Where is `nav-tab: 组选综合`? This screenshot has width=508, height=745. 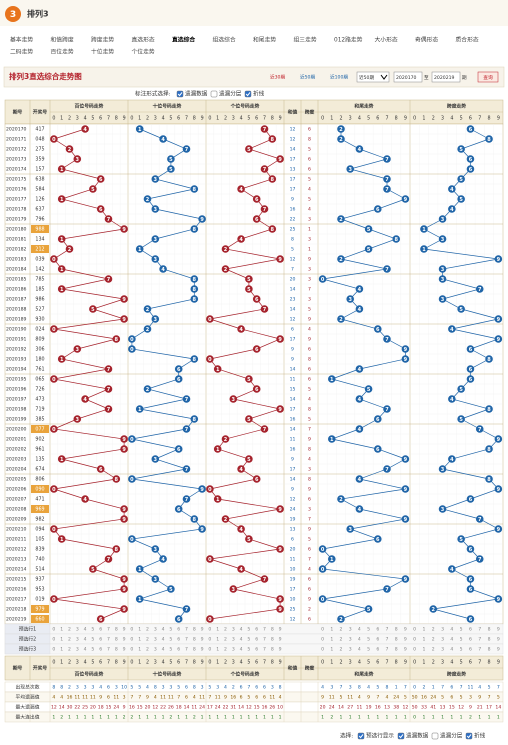 nav-tab: 组选综合 is located at coordinates (224, 40).